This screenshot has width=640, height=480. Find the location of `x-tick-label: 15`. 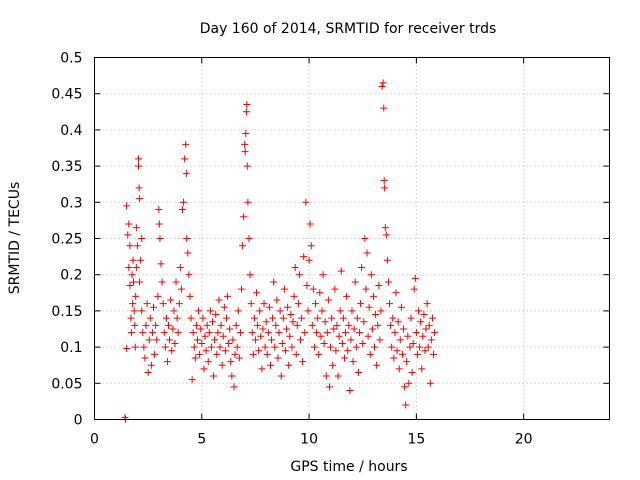

x-tick-label: 15 is located at coordinates (416, 440).